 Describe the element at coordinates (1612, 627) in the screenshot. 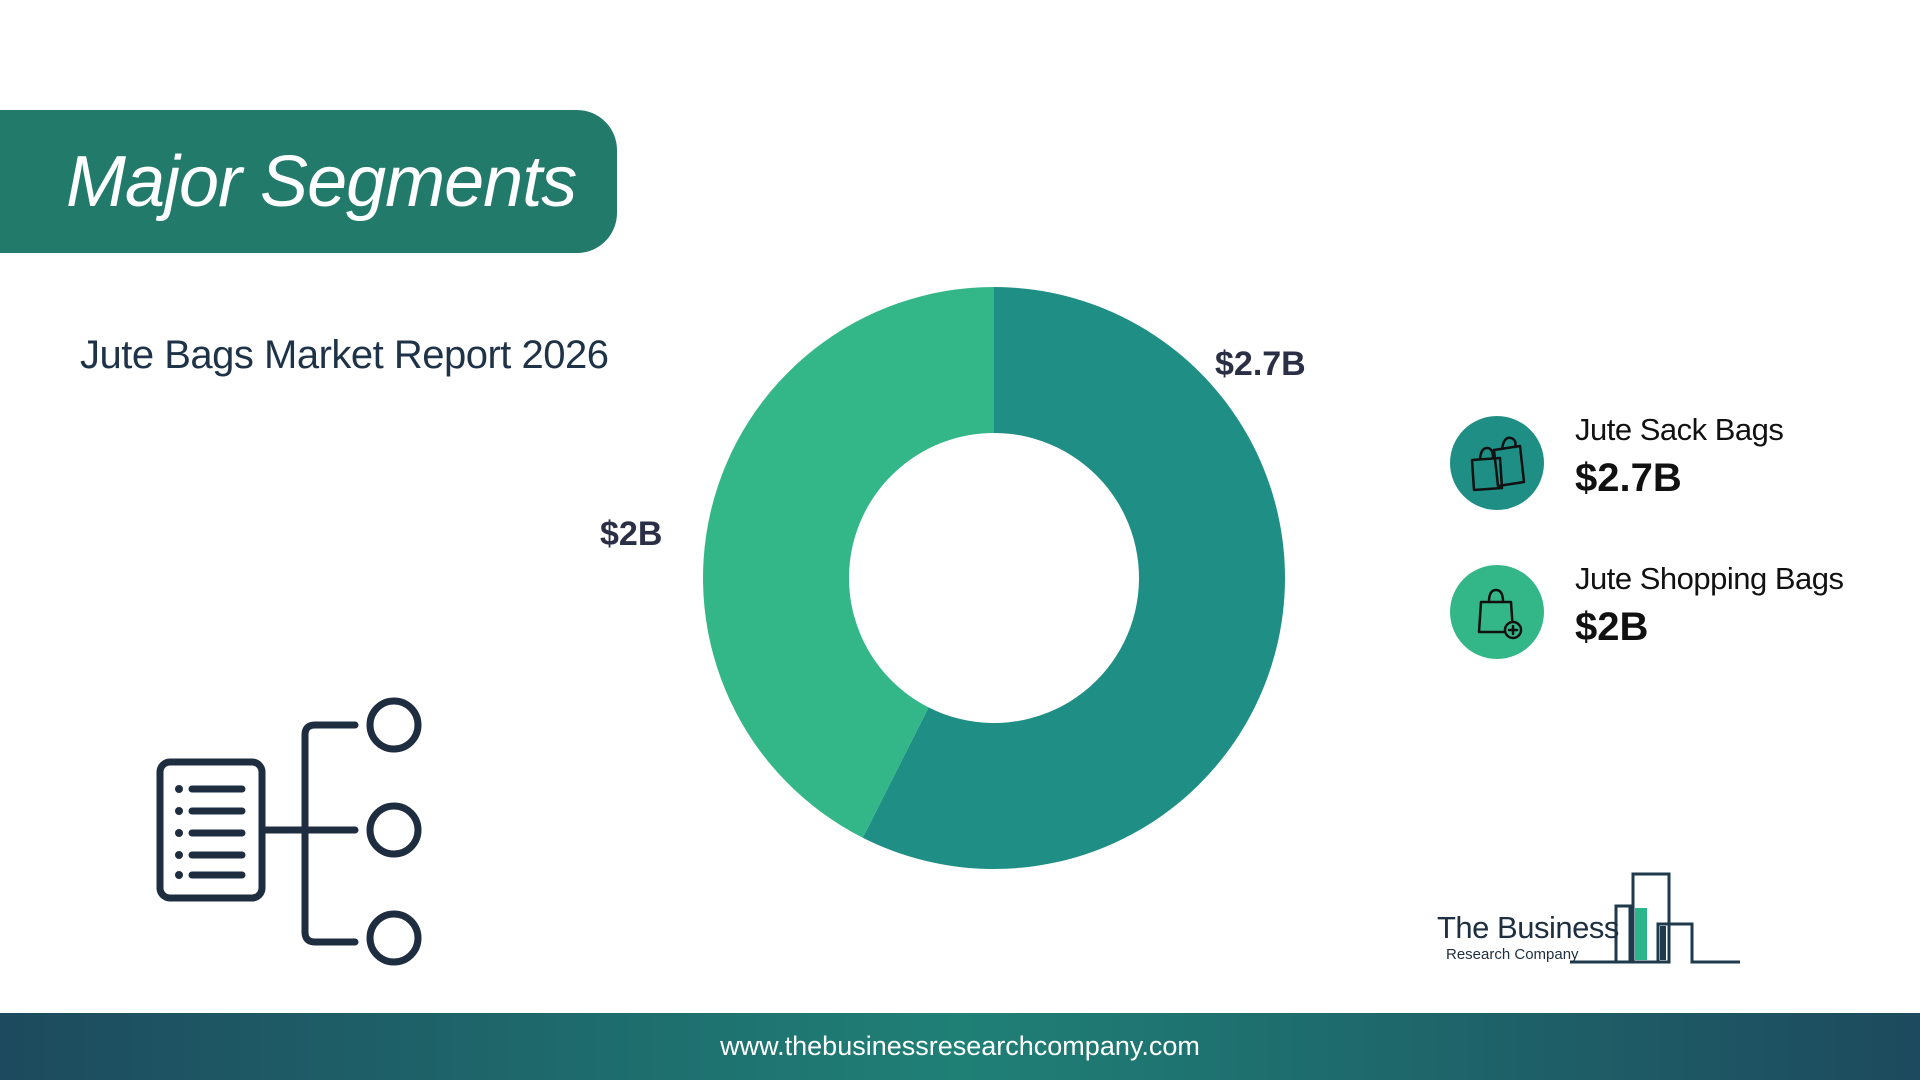

I see `legend-value: $2B` at that location.